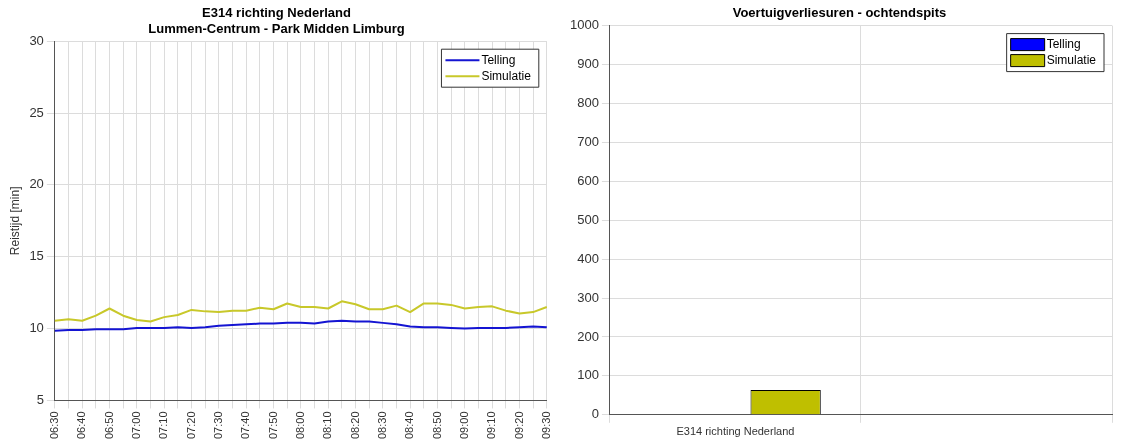  Describe the element at coordinates (53, 425) in the screenshot. I see `x-tick-label: 06:30` at that location.